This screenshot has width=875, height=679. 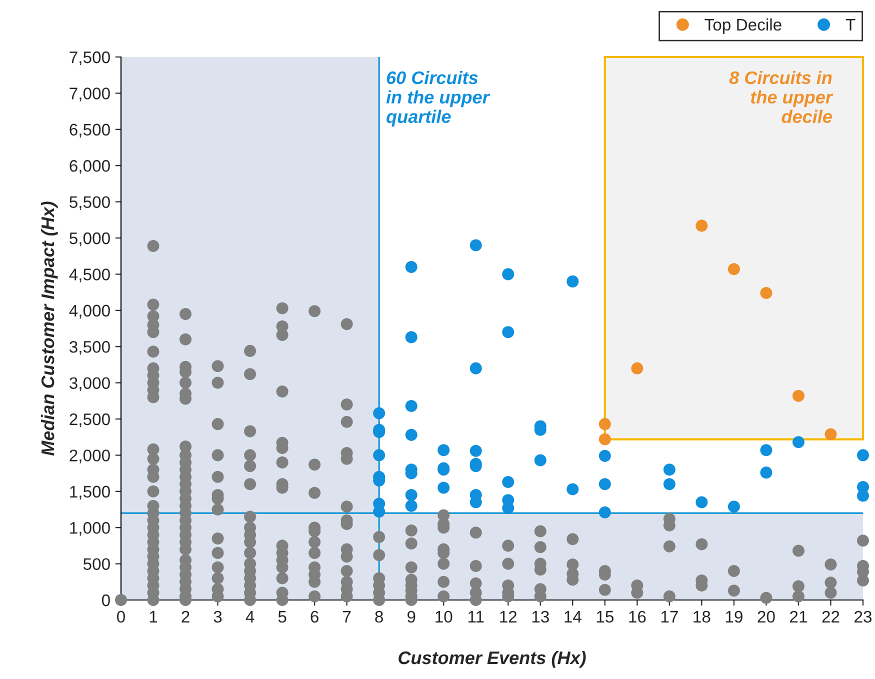 What do you see at coordinates (90, 95) in the screenshot?
I see `y-tick-label: 7,000` at bounding box center [90, 95].